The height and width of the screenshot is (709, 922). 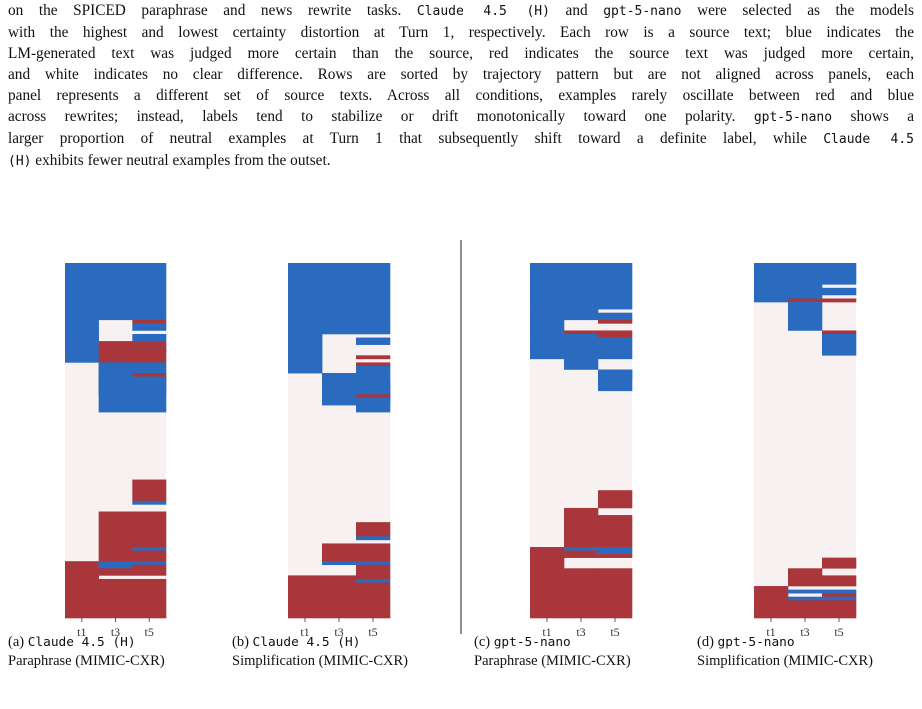 What do you see at coordinates (552, 651) in the screenshot?
I see `subcaption-c: (c) gpt-5-nano Paraphrase (MIMIC-CXR)` at bounding box center [552, 651].